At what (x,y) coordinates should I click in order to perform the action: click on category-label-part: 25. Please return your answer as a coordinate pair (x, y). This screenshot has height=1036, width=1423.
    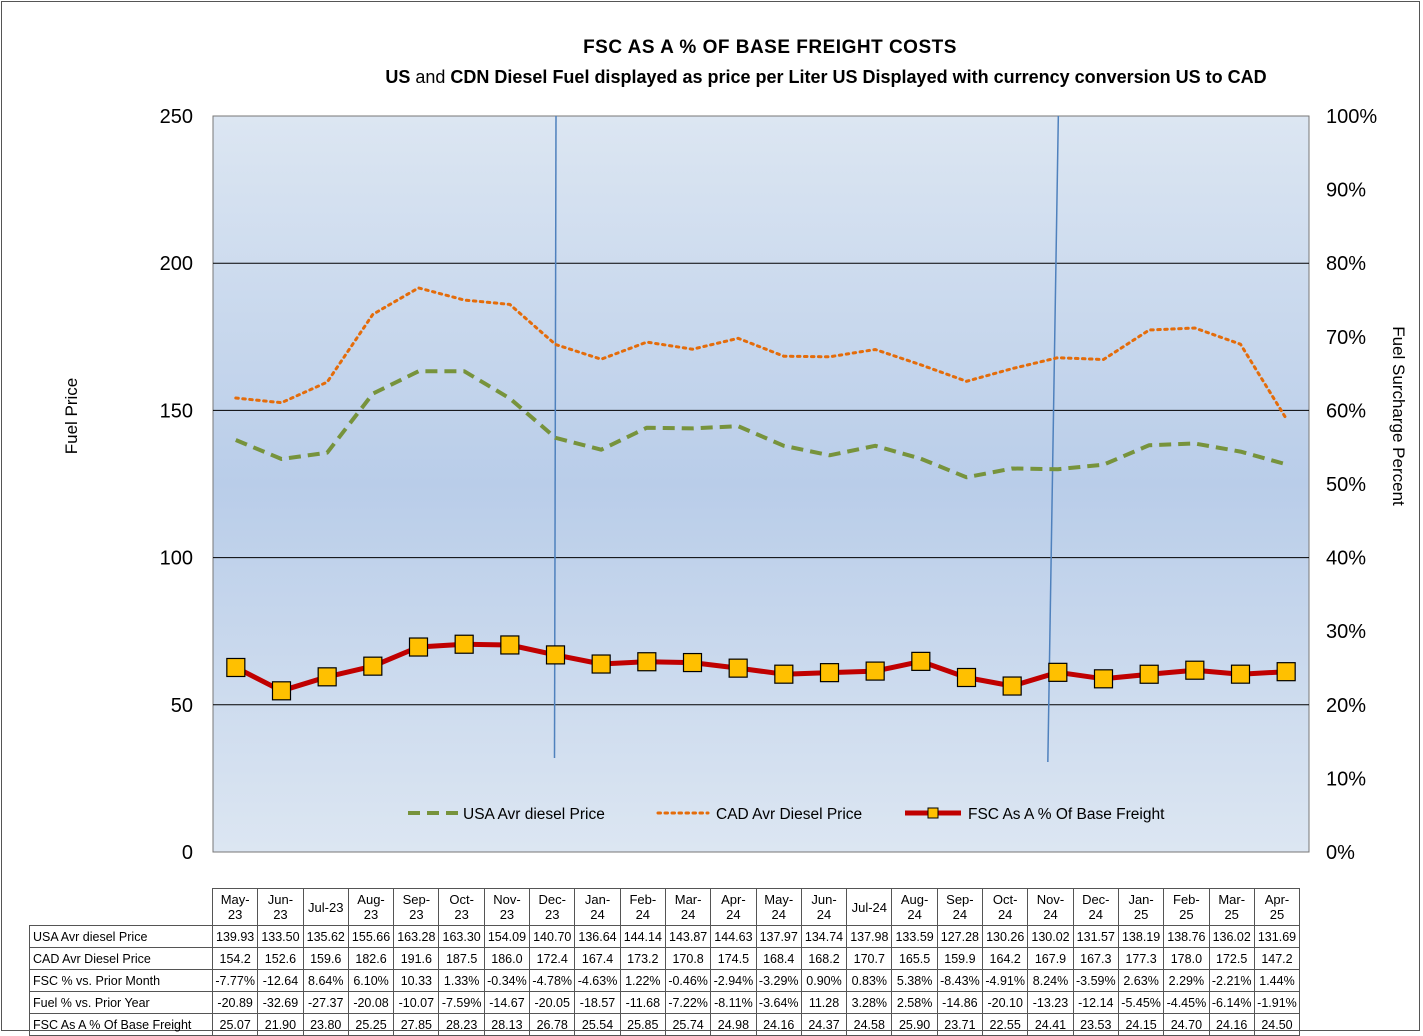
    Looking at the image, I should click on (1141, 914).